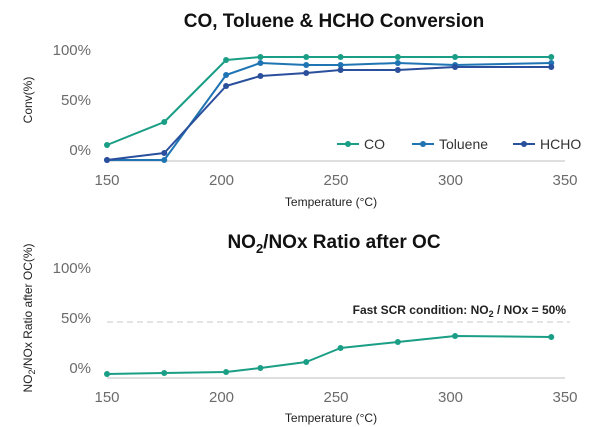 Image resolution: width=594 pixels, height=427 pixels. What do you see at coordinates (76, 100) in the screenshot?
I see `conversion-y-tick-50: 50%` at bounding box center [76, 100].